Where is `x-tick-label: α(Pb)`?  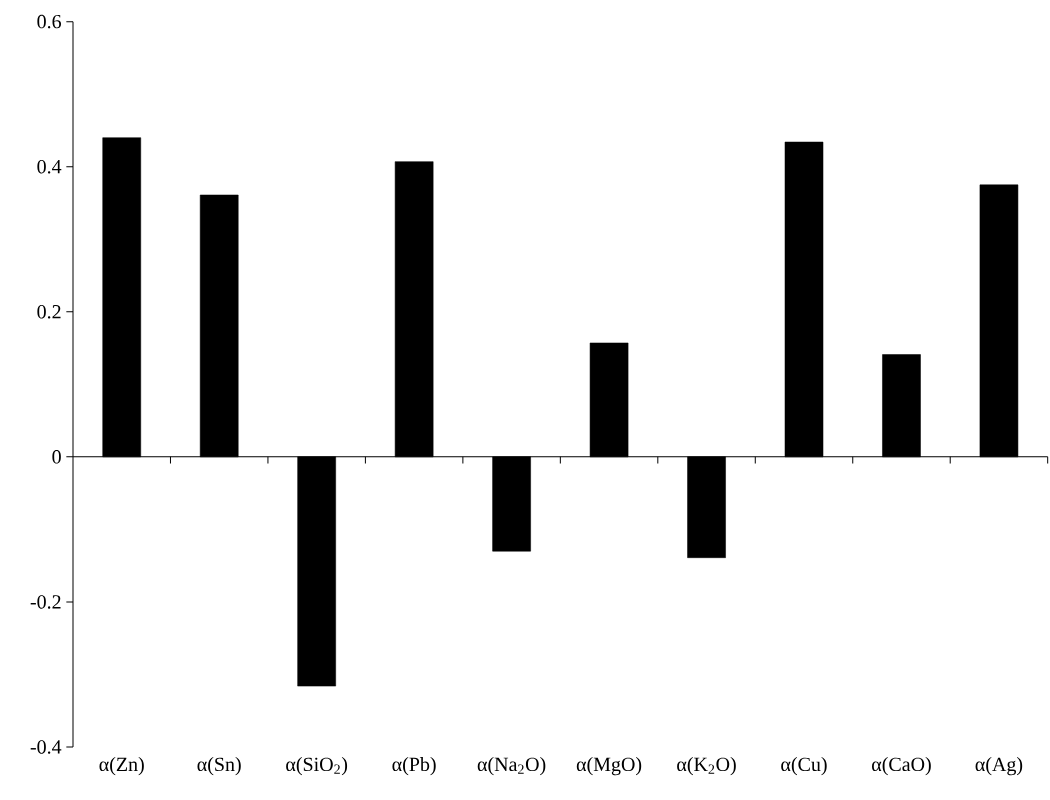
x-tick-label: α(Pb) is located at coordinates (414, 766).